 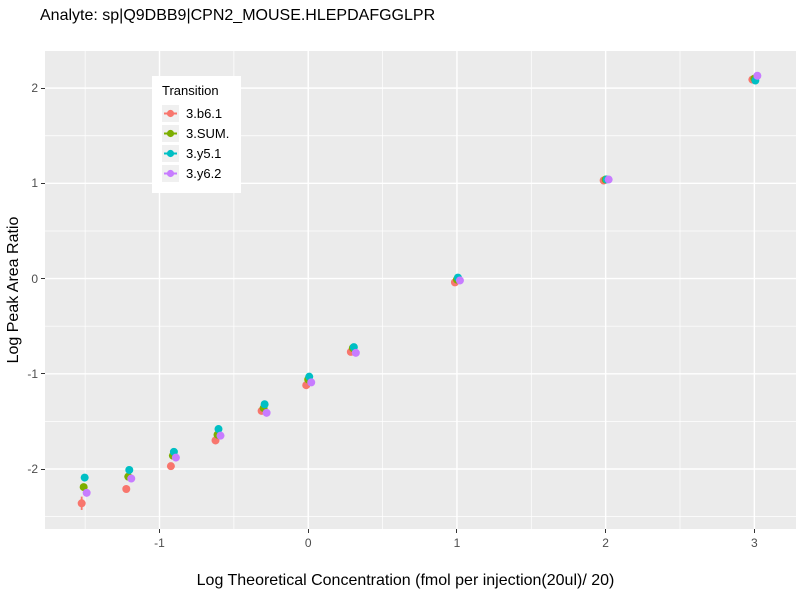 What do you see at coordinates (754, 543) in the screenshot?
I see `x-tick-label: 3` at bounding box center [754, 543].